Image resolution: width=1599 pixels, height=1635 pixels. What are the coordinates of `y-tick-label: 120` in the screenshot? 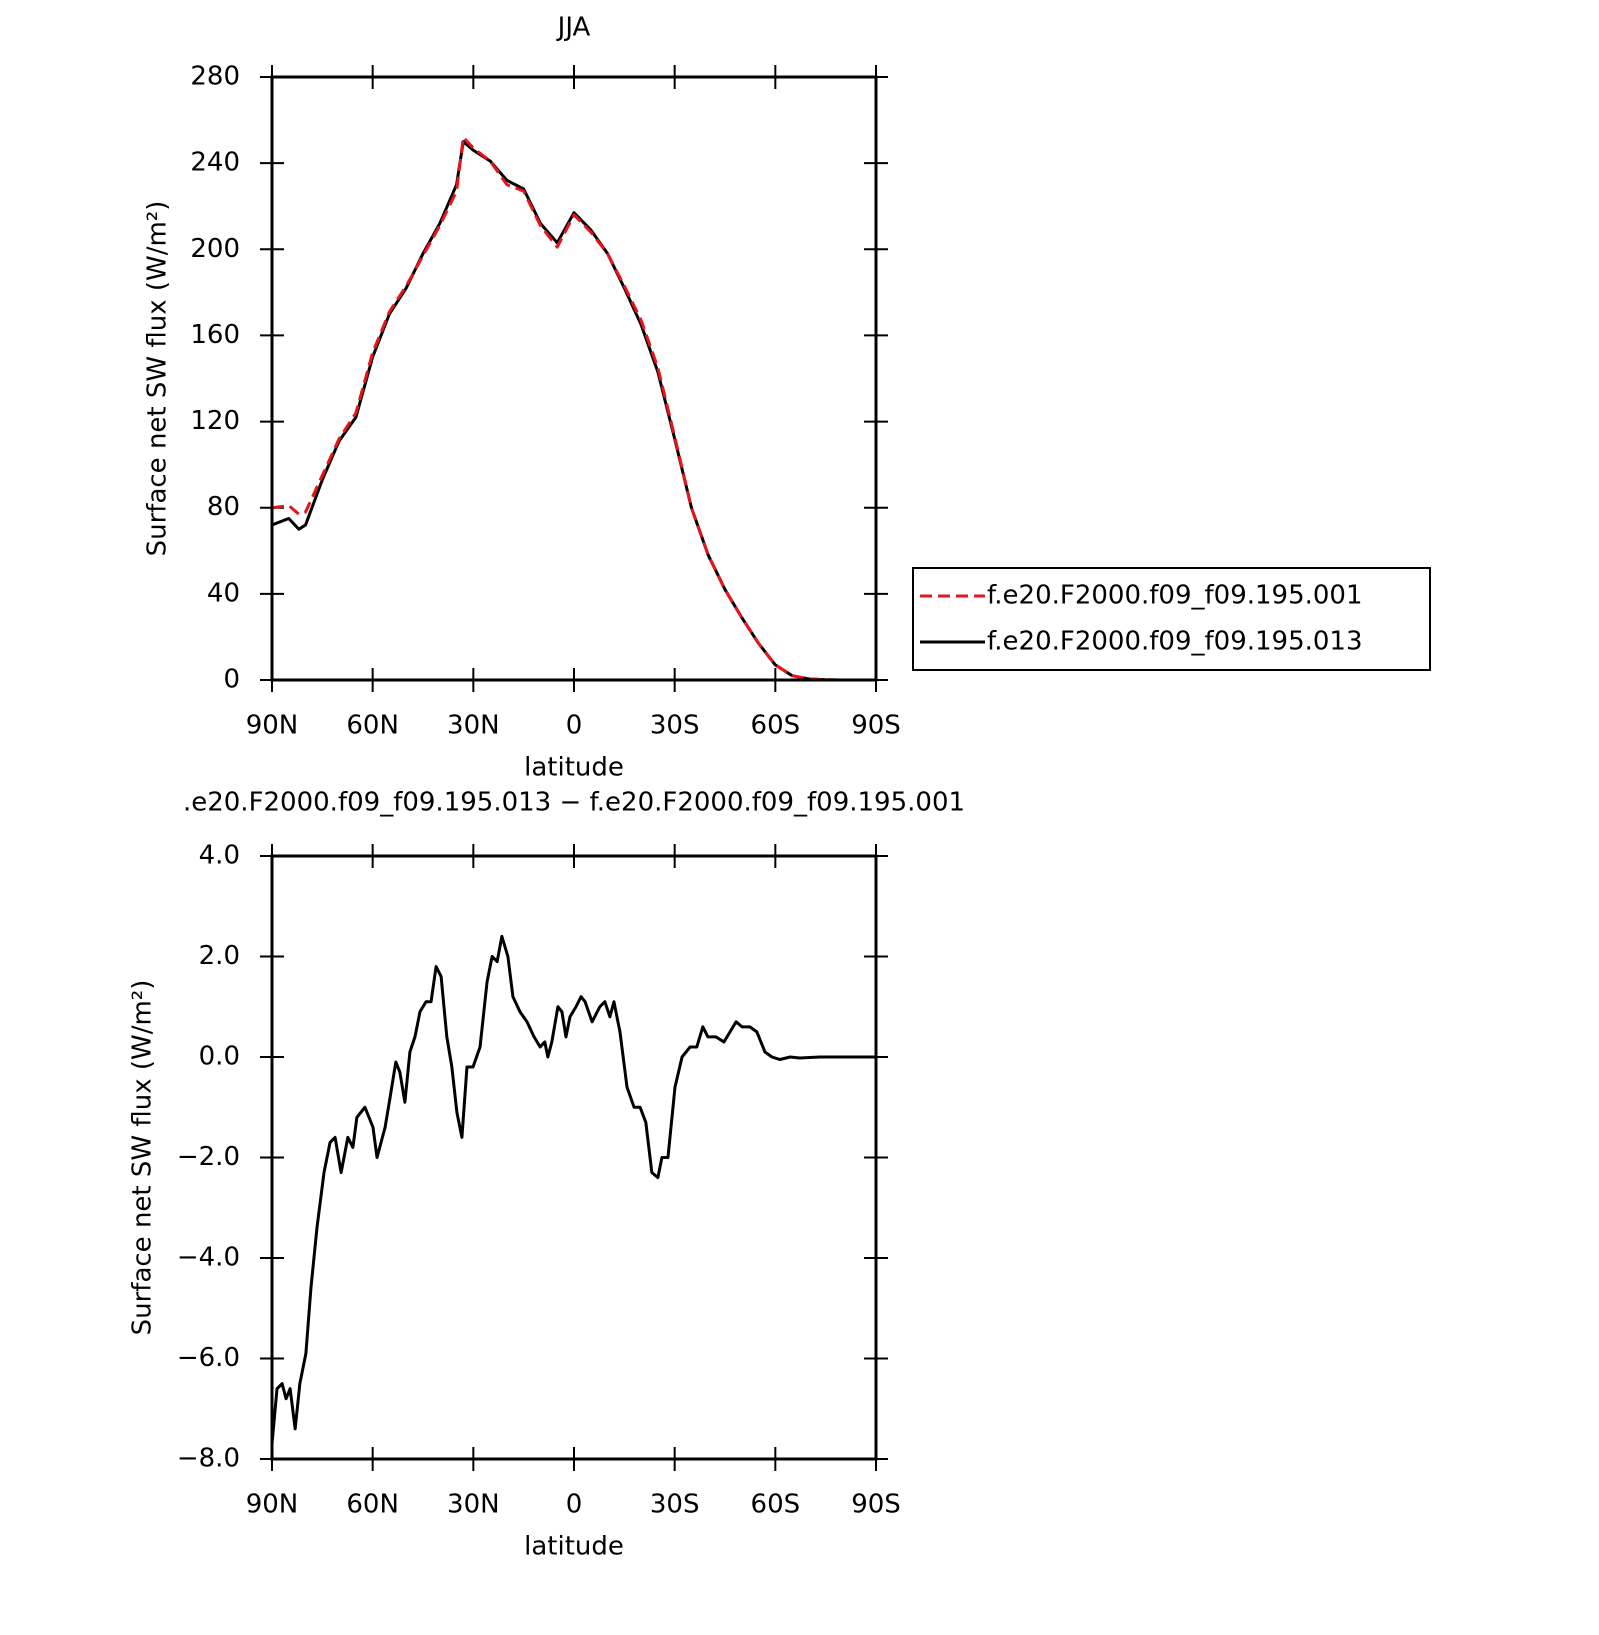 It's located at (215, 421).